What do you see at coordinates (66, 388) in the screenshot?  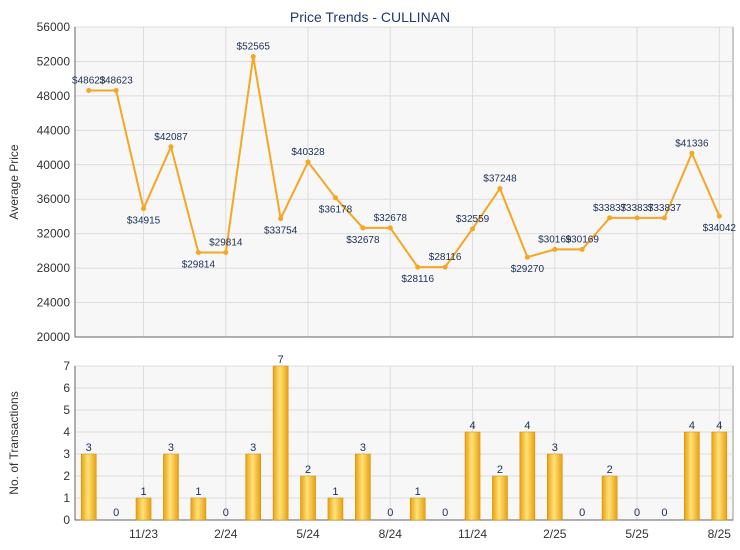 I see `bar-y-tick-label: 6` at bounding box center [66, 388].